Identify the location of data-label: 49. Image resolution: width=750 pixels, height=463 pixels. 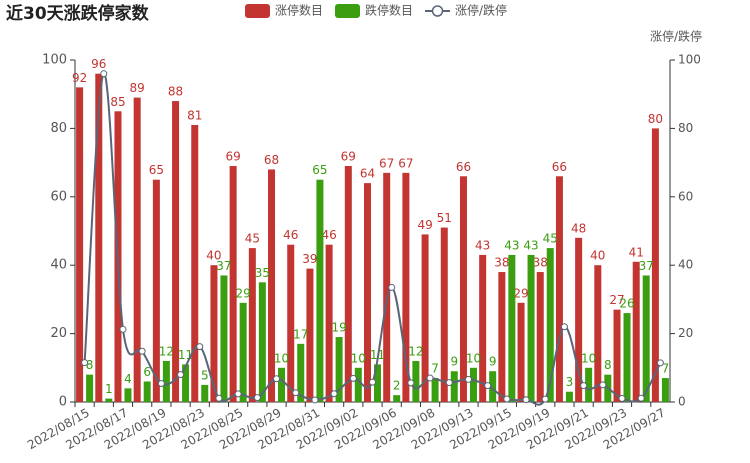
(424, 225).